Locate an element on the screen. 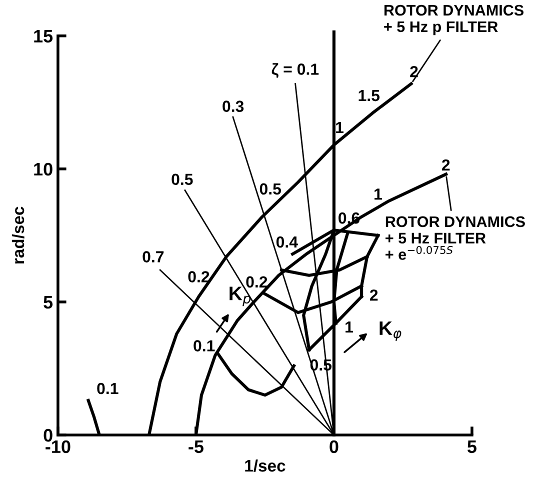 This screenshot has height=478, width=552. y-tick-label: 15 is located at coordinates (43, 36).